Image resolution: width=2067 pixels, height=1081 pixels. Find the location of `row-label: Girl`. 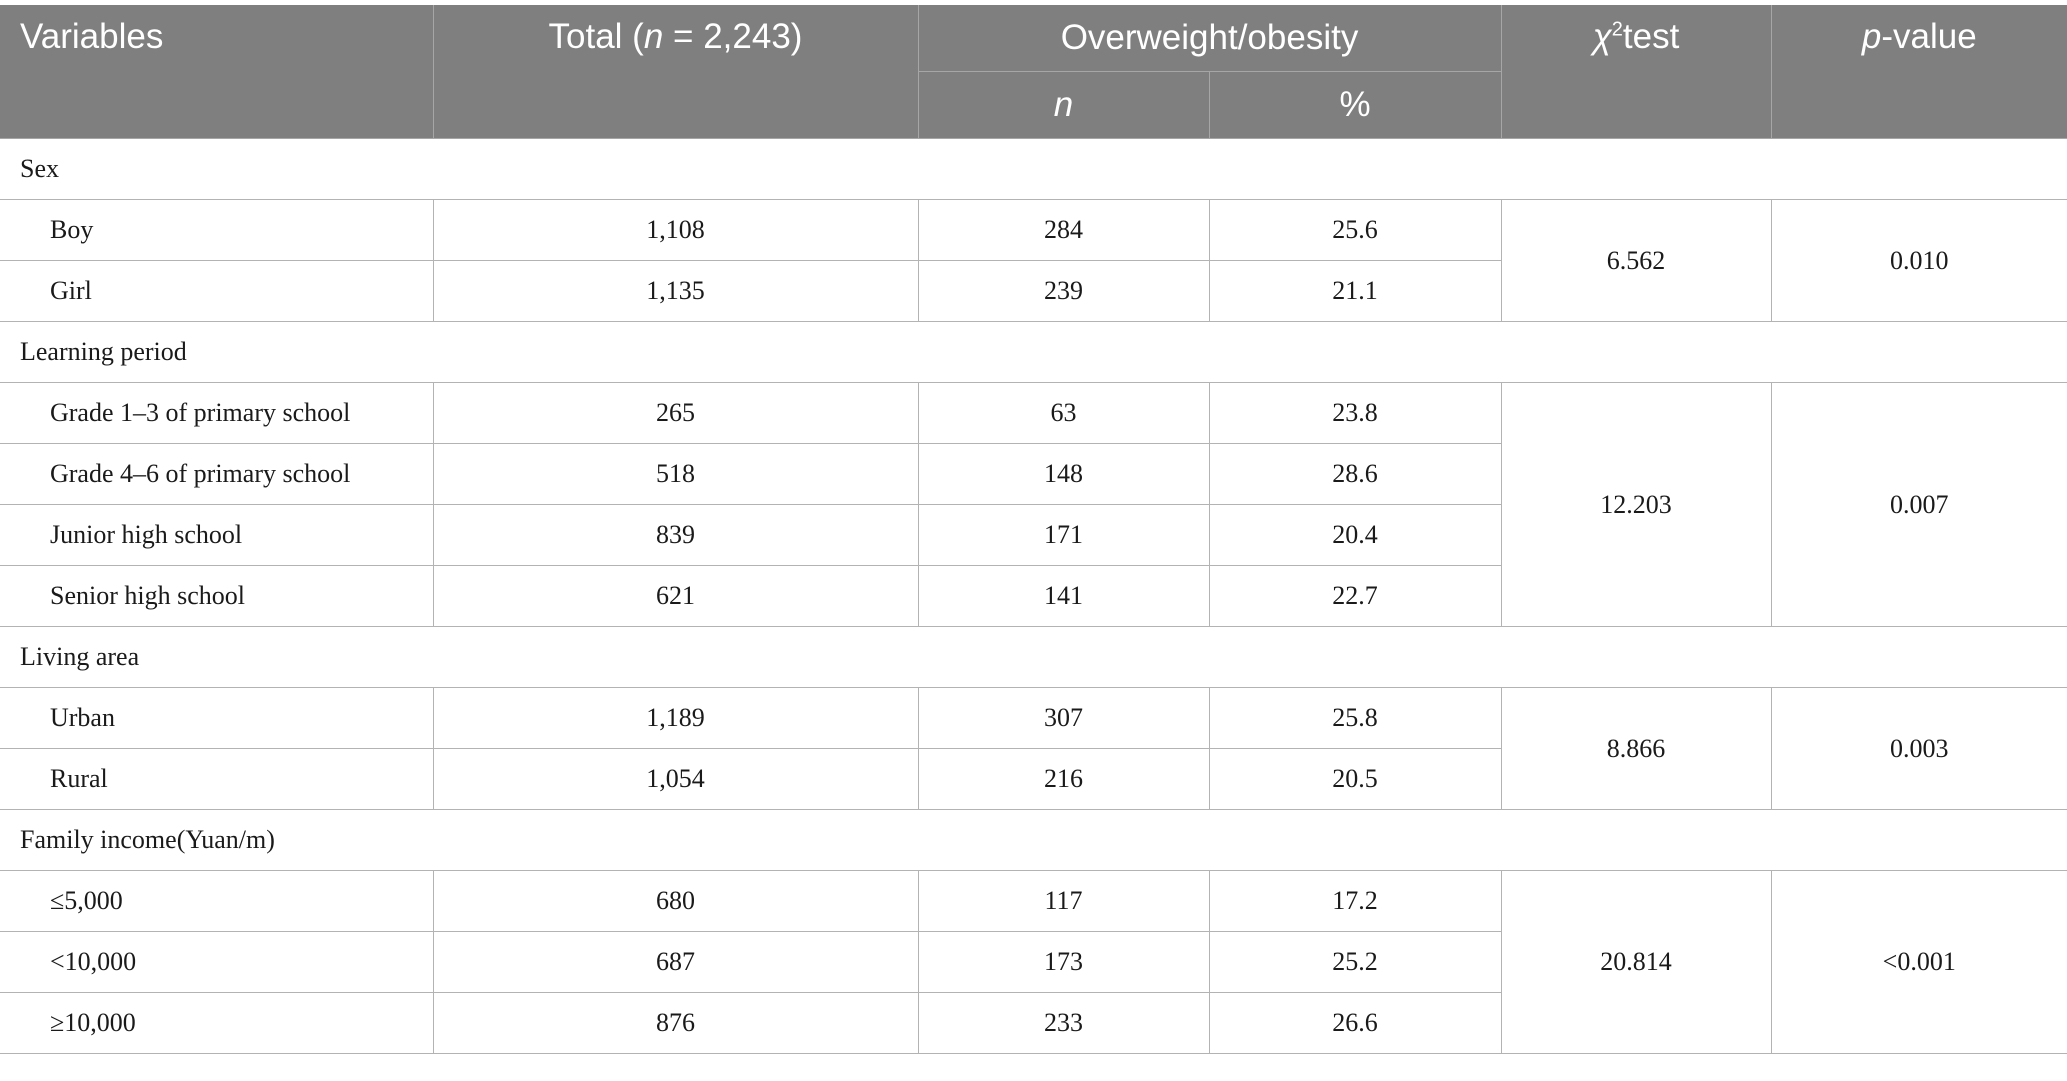

row-label: Girl is located at coordinates (217, 291).